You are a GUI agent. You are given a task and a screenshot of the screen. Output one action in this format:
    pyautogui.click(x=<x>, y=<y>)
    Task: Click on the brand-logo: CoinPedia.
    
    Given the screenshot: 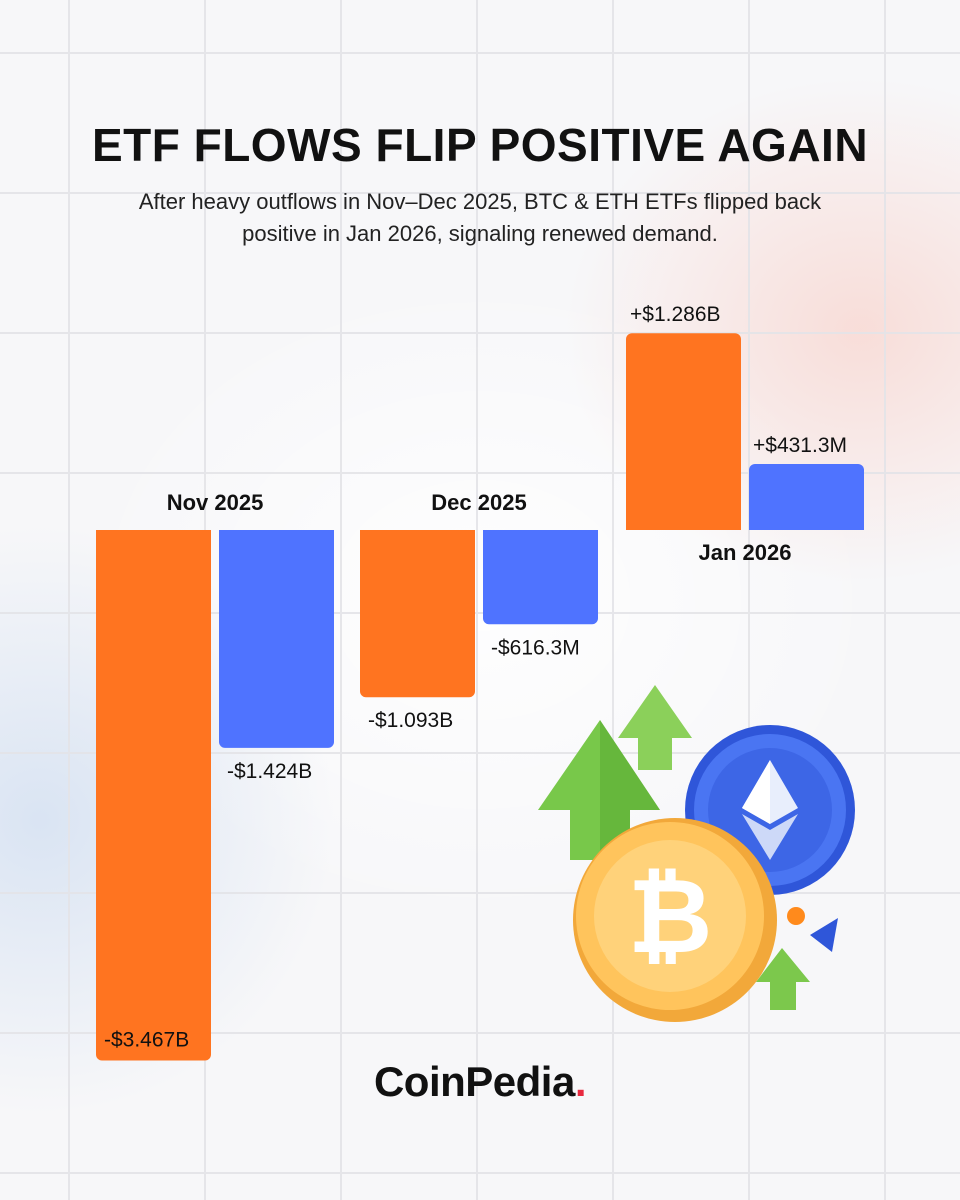 What is the action you would take?
    pyautogui.click(x=480, y=1082)
    